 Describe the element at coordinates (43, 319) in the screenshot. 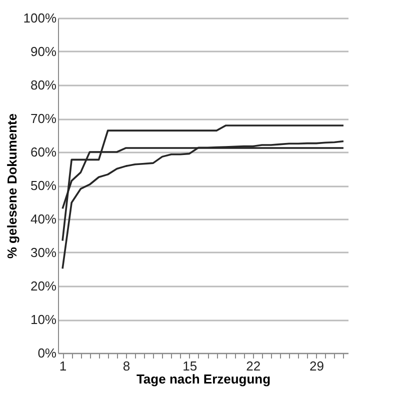

I see `y-tick-label: 10%` at that location.